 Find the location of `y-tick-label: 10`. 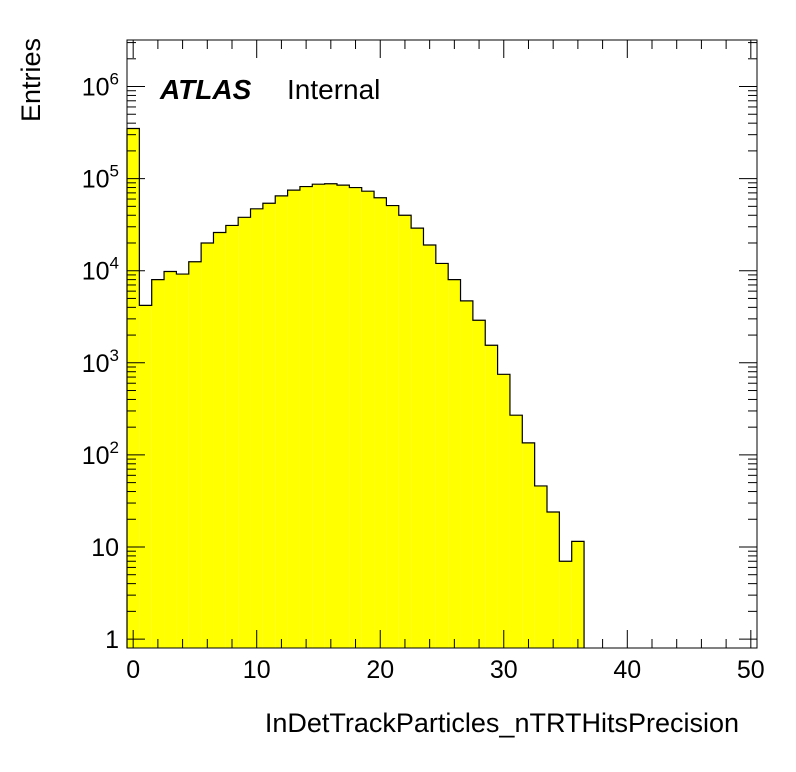

y-tick-label: 10 is located at coordinates (105, 548).